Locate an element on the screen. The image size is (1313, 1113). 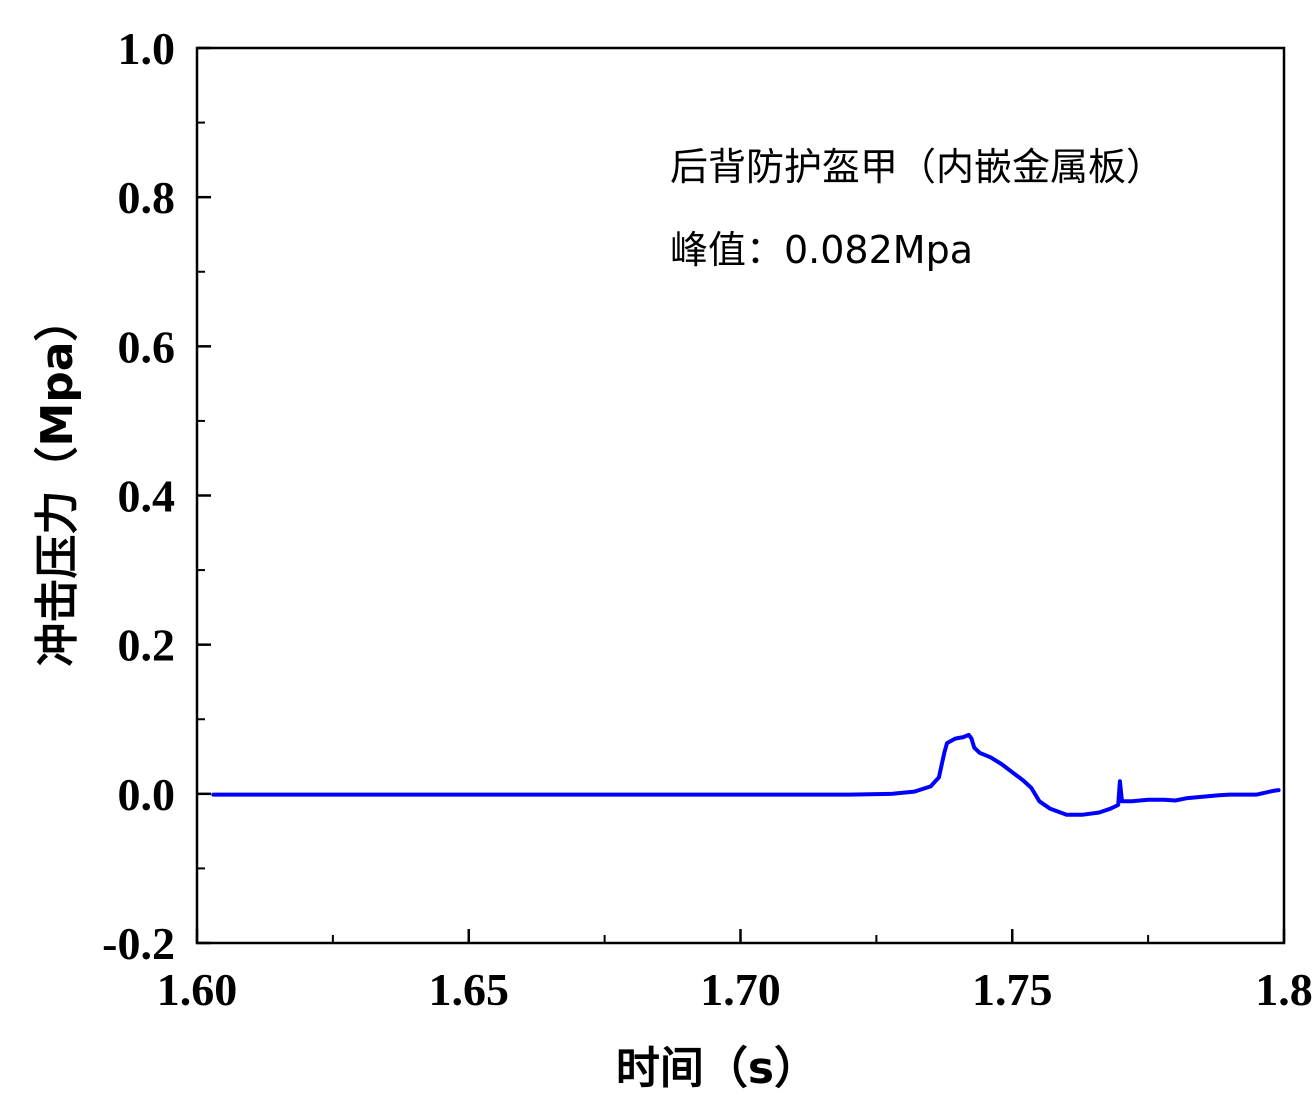
series-line is located at coordinates (746, 774).